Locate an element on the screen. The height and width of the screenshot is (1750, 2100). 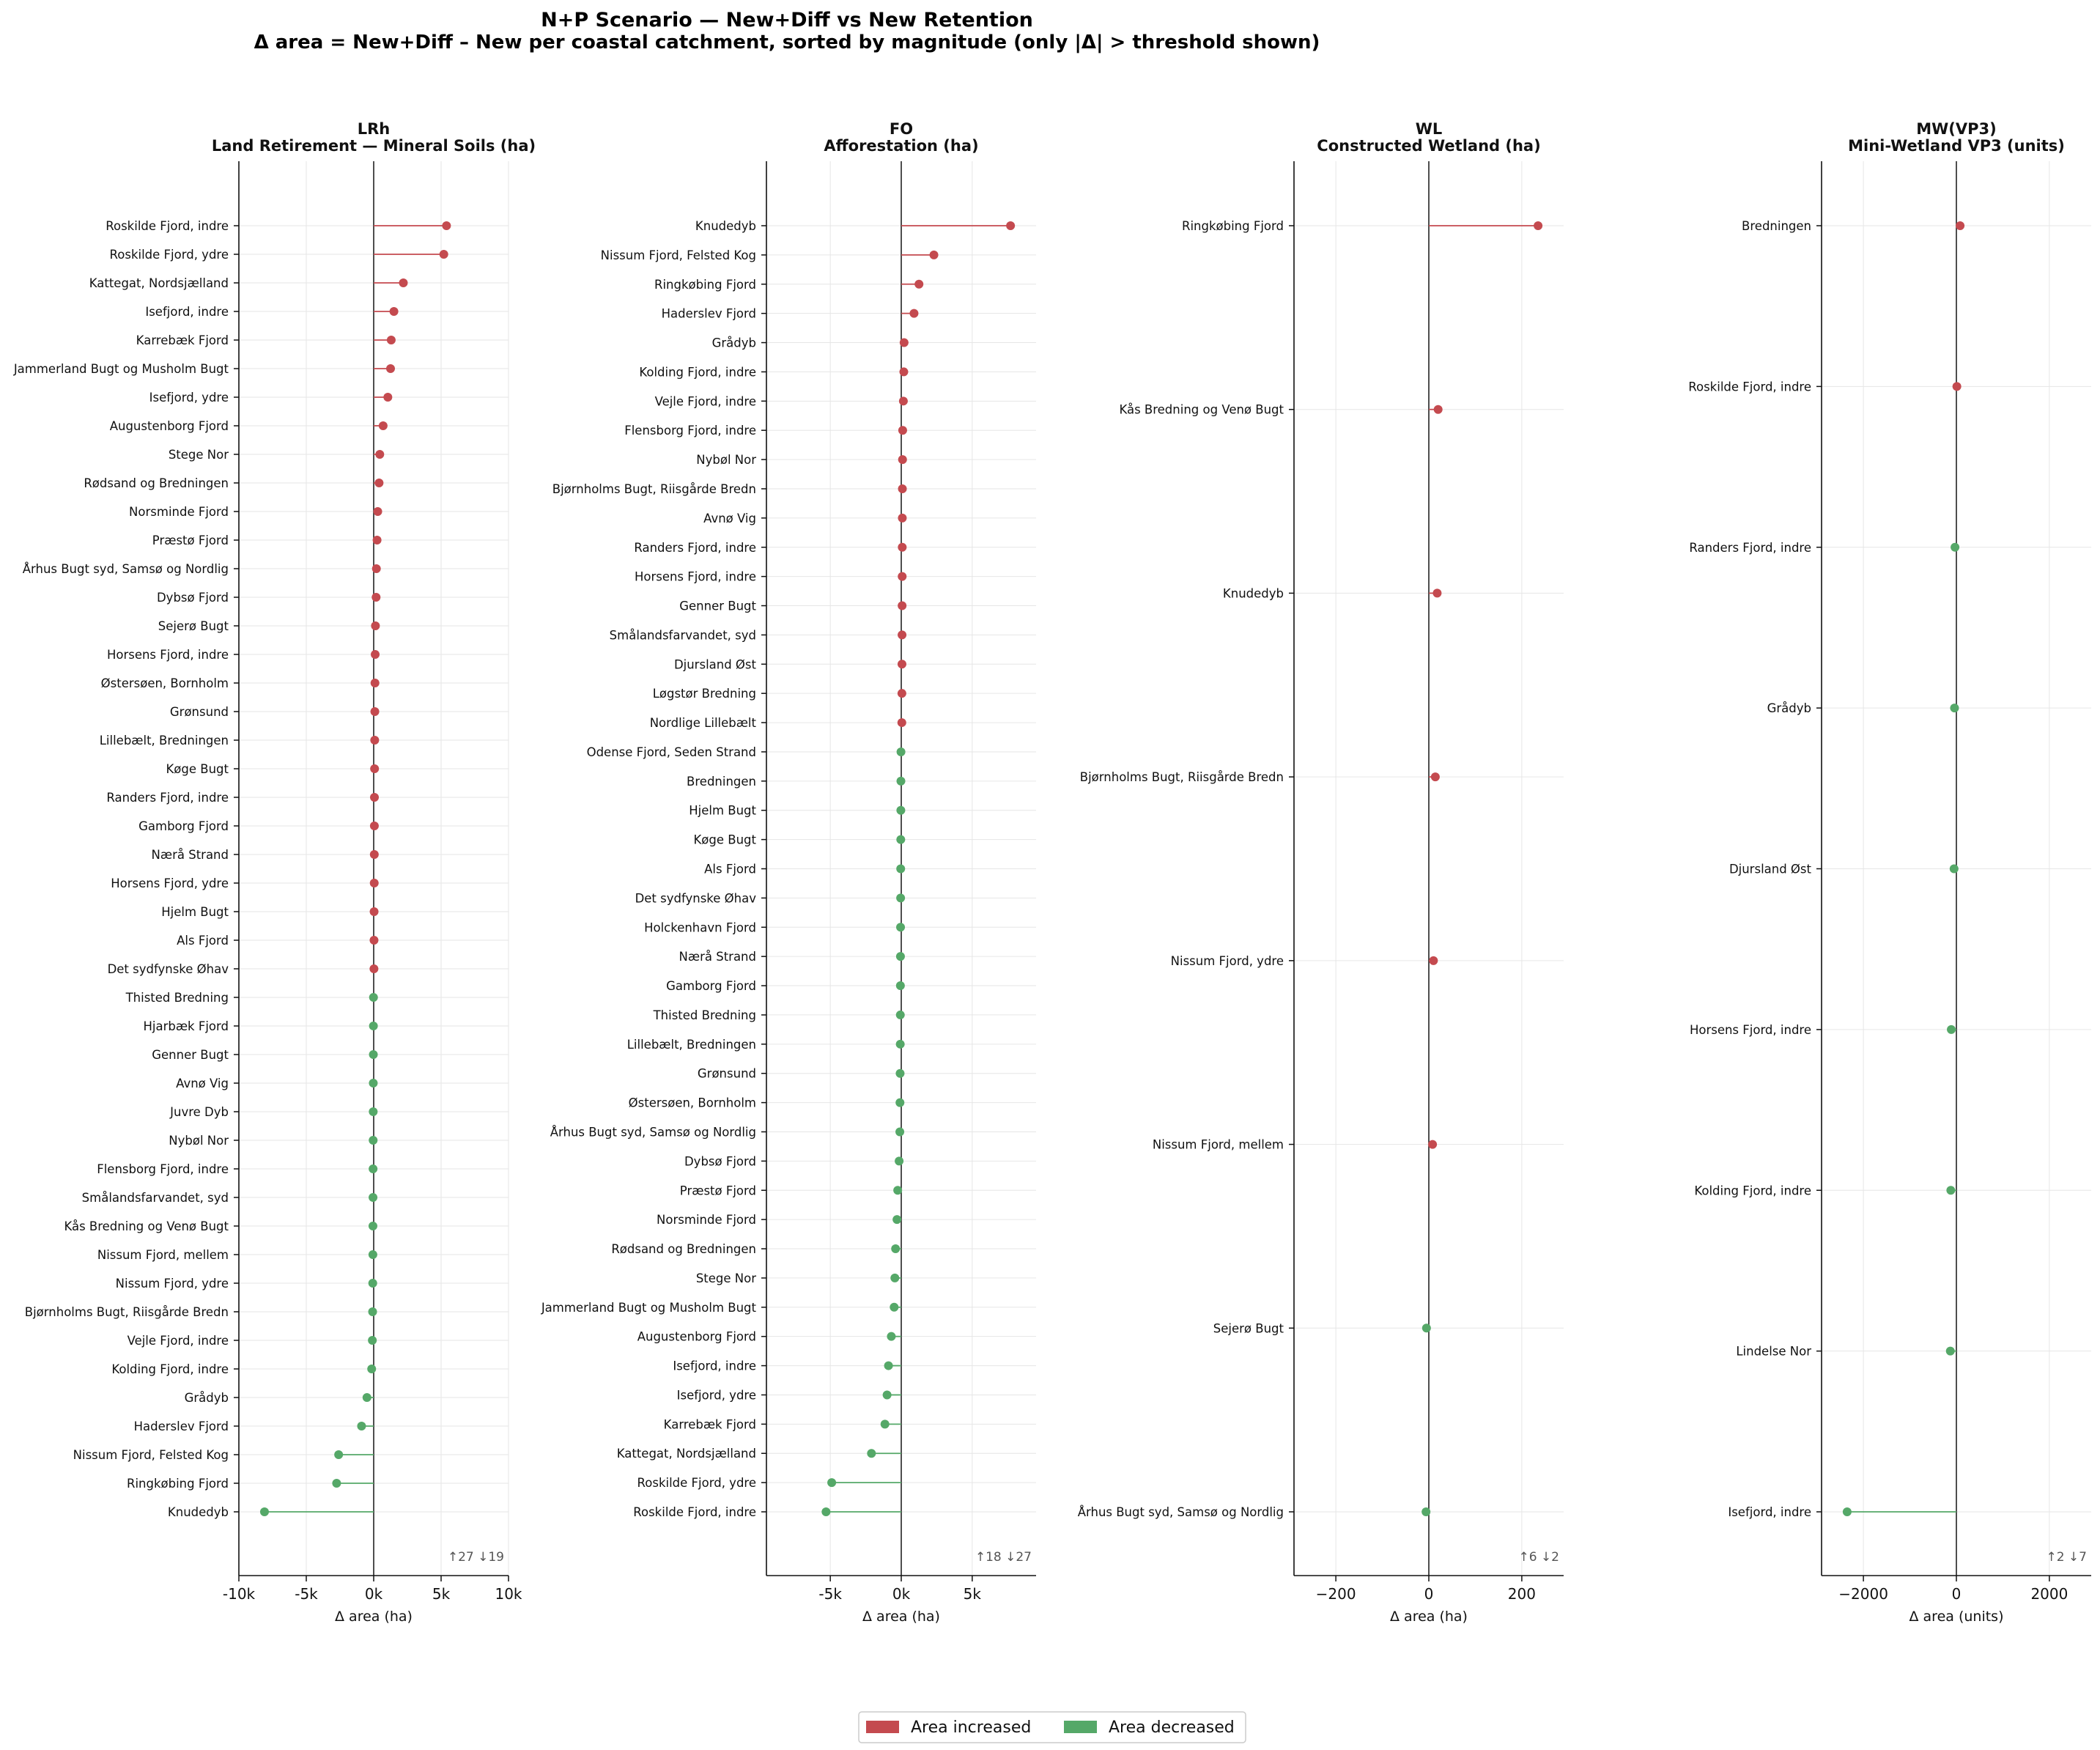
panel-subtitle: Mini-Wetland VP3 (units) is located at coordinates (1956, 146).